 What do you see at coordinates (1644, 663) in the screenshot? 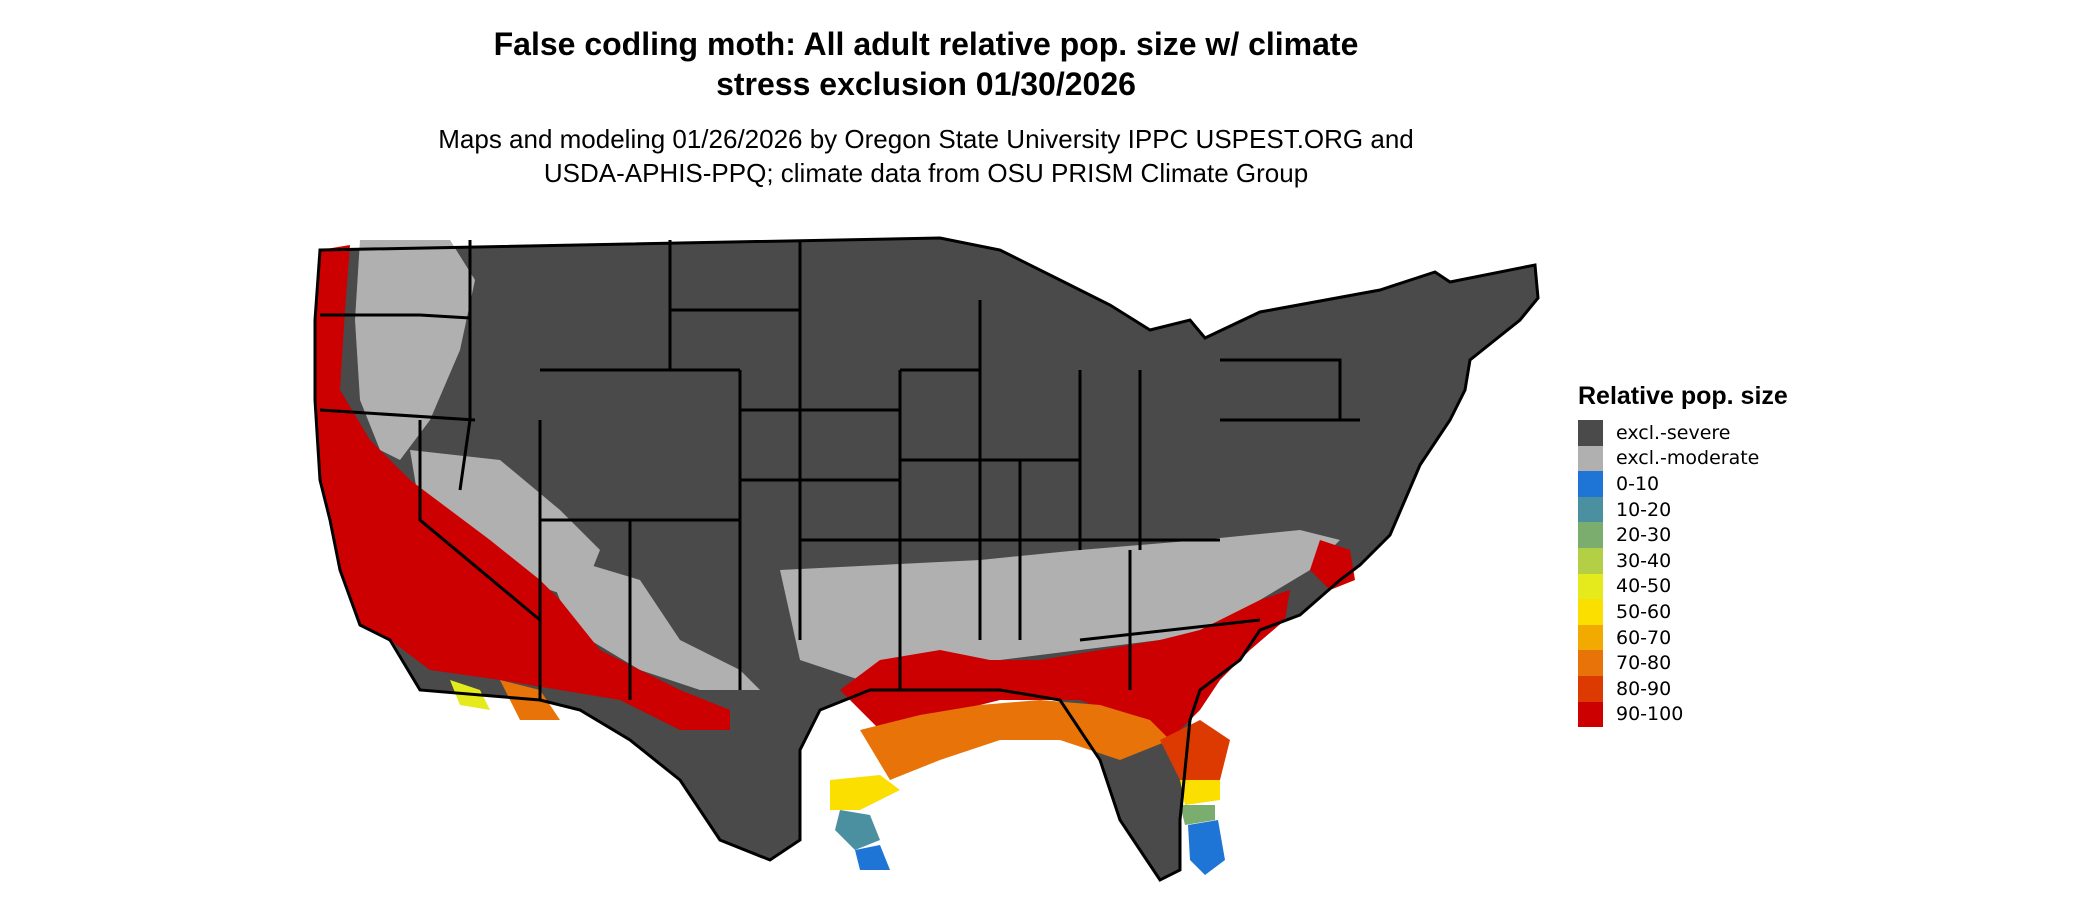
I see `legend-label: 70-80` at bounding box center [1644, 663].